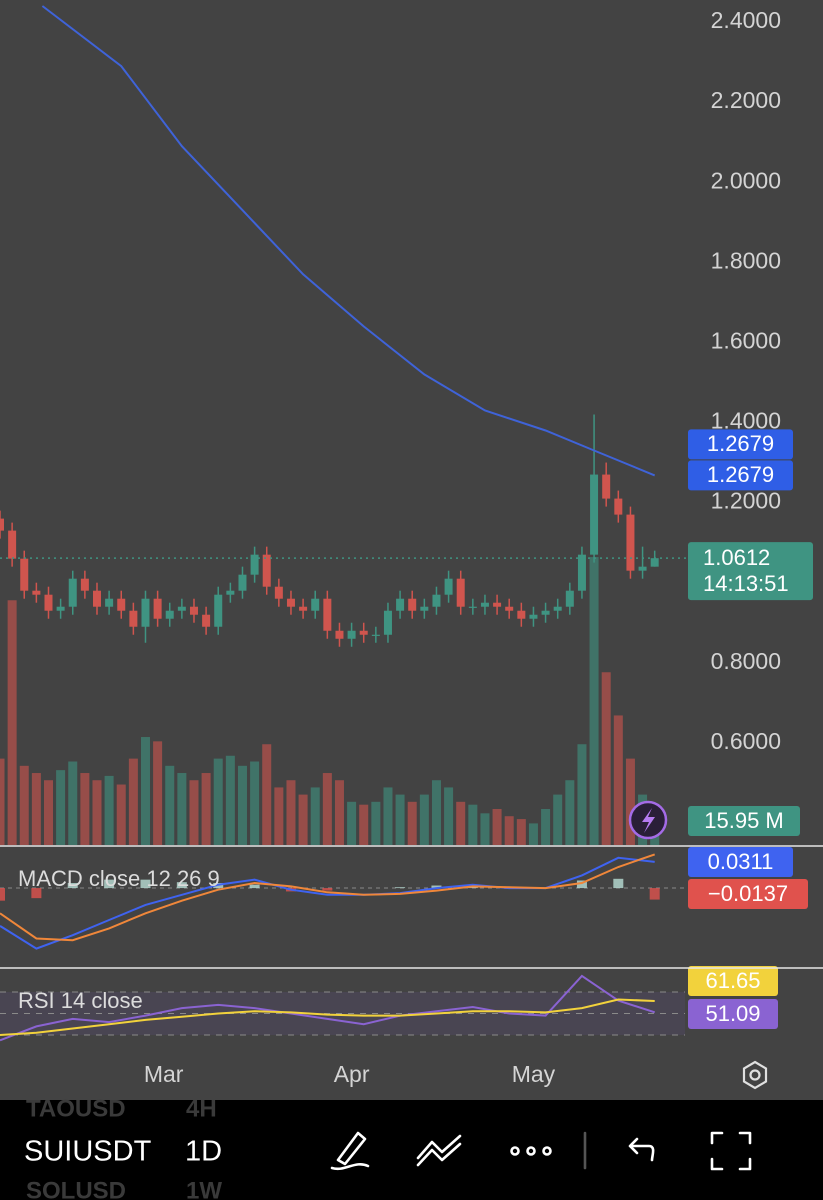  I want to click on rsi-band, so click(342, 1013).